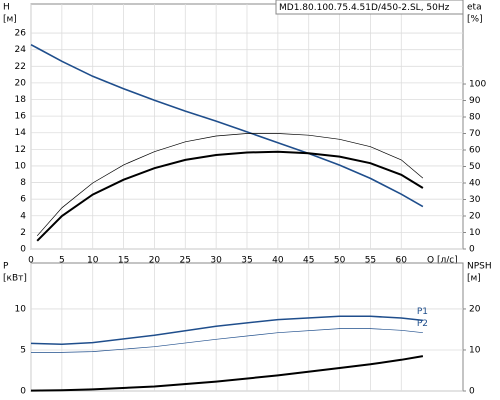 The width and height of the screenshot is (500, 400). I want to click on y-axis-label: H, so click(6, 8).